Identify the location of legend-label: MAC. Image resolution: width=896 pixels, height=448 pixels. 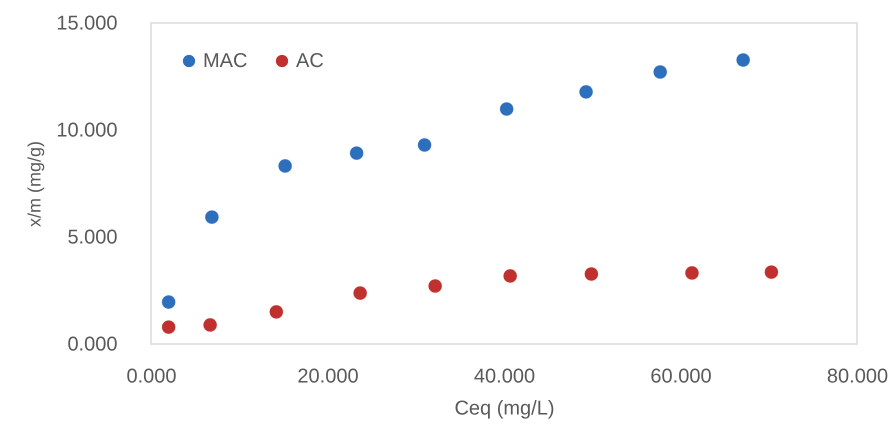
(225, 61).